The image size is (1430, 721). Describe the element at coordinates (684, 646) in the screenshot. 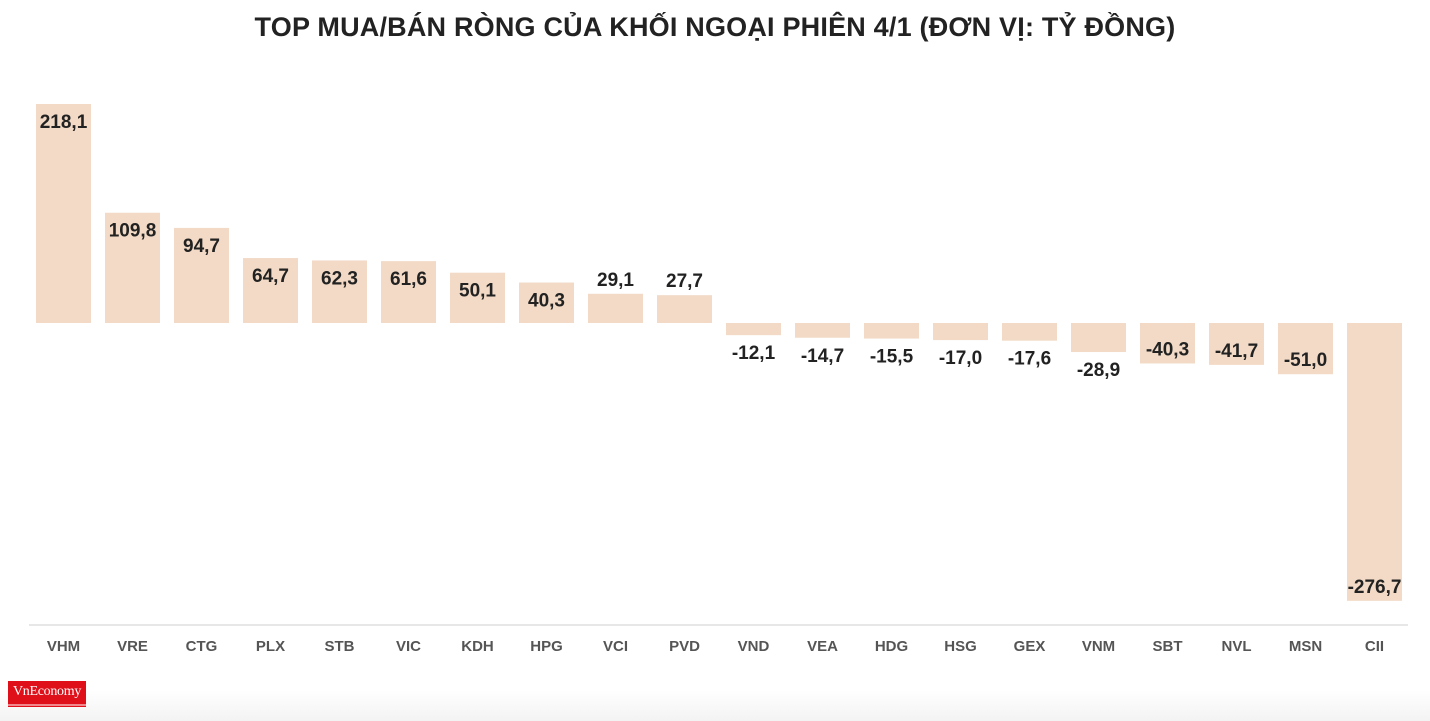

I see `category-label-pvd: PVD` at that location.